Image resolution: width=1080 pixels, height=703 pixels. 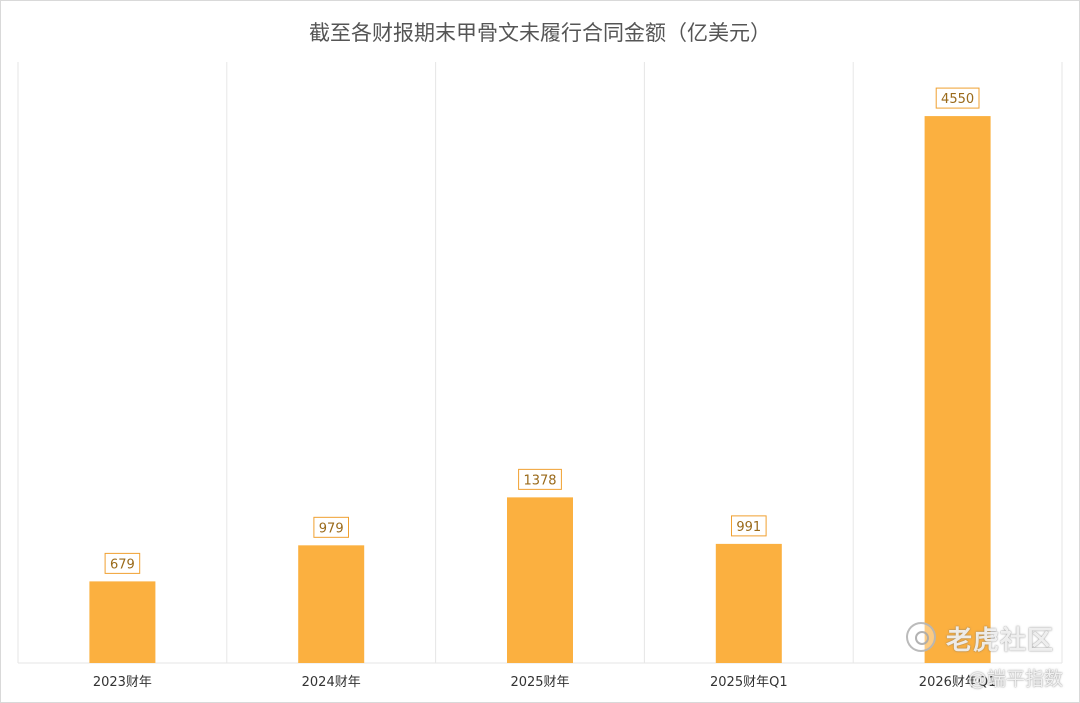 What do you see at coordinates (749, 682) in the screenshot?
I see `x-tick-label: 2025财年Q1` at bounding box center [749, 682].